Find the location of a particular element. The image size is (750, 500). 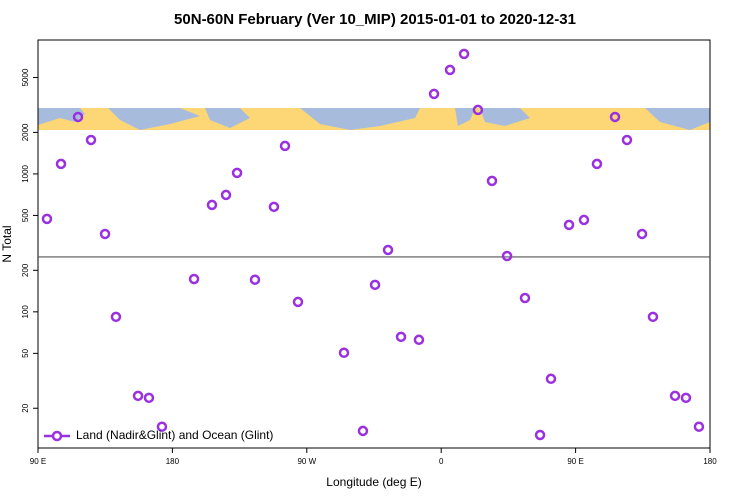

legend-marker is located at coordinates (57, 436).